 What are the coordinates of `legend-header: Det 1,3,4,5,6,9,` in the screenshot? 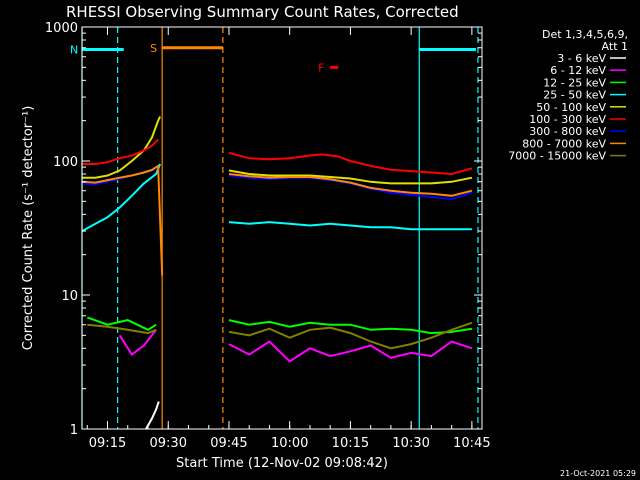 It's located at (585, 34).